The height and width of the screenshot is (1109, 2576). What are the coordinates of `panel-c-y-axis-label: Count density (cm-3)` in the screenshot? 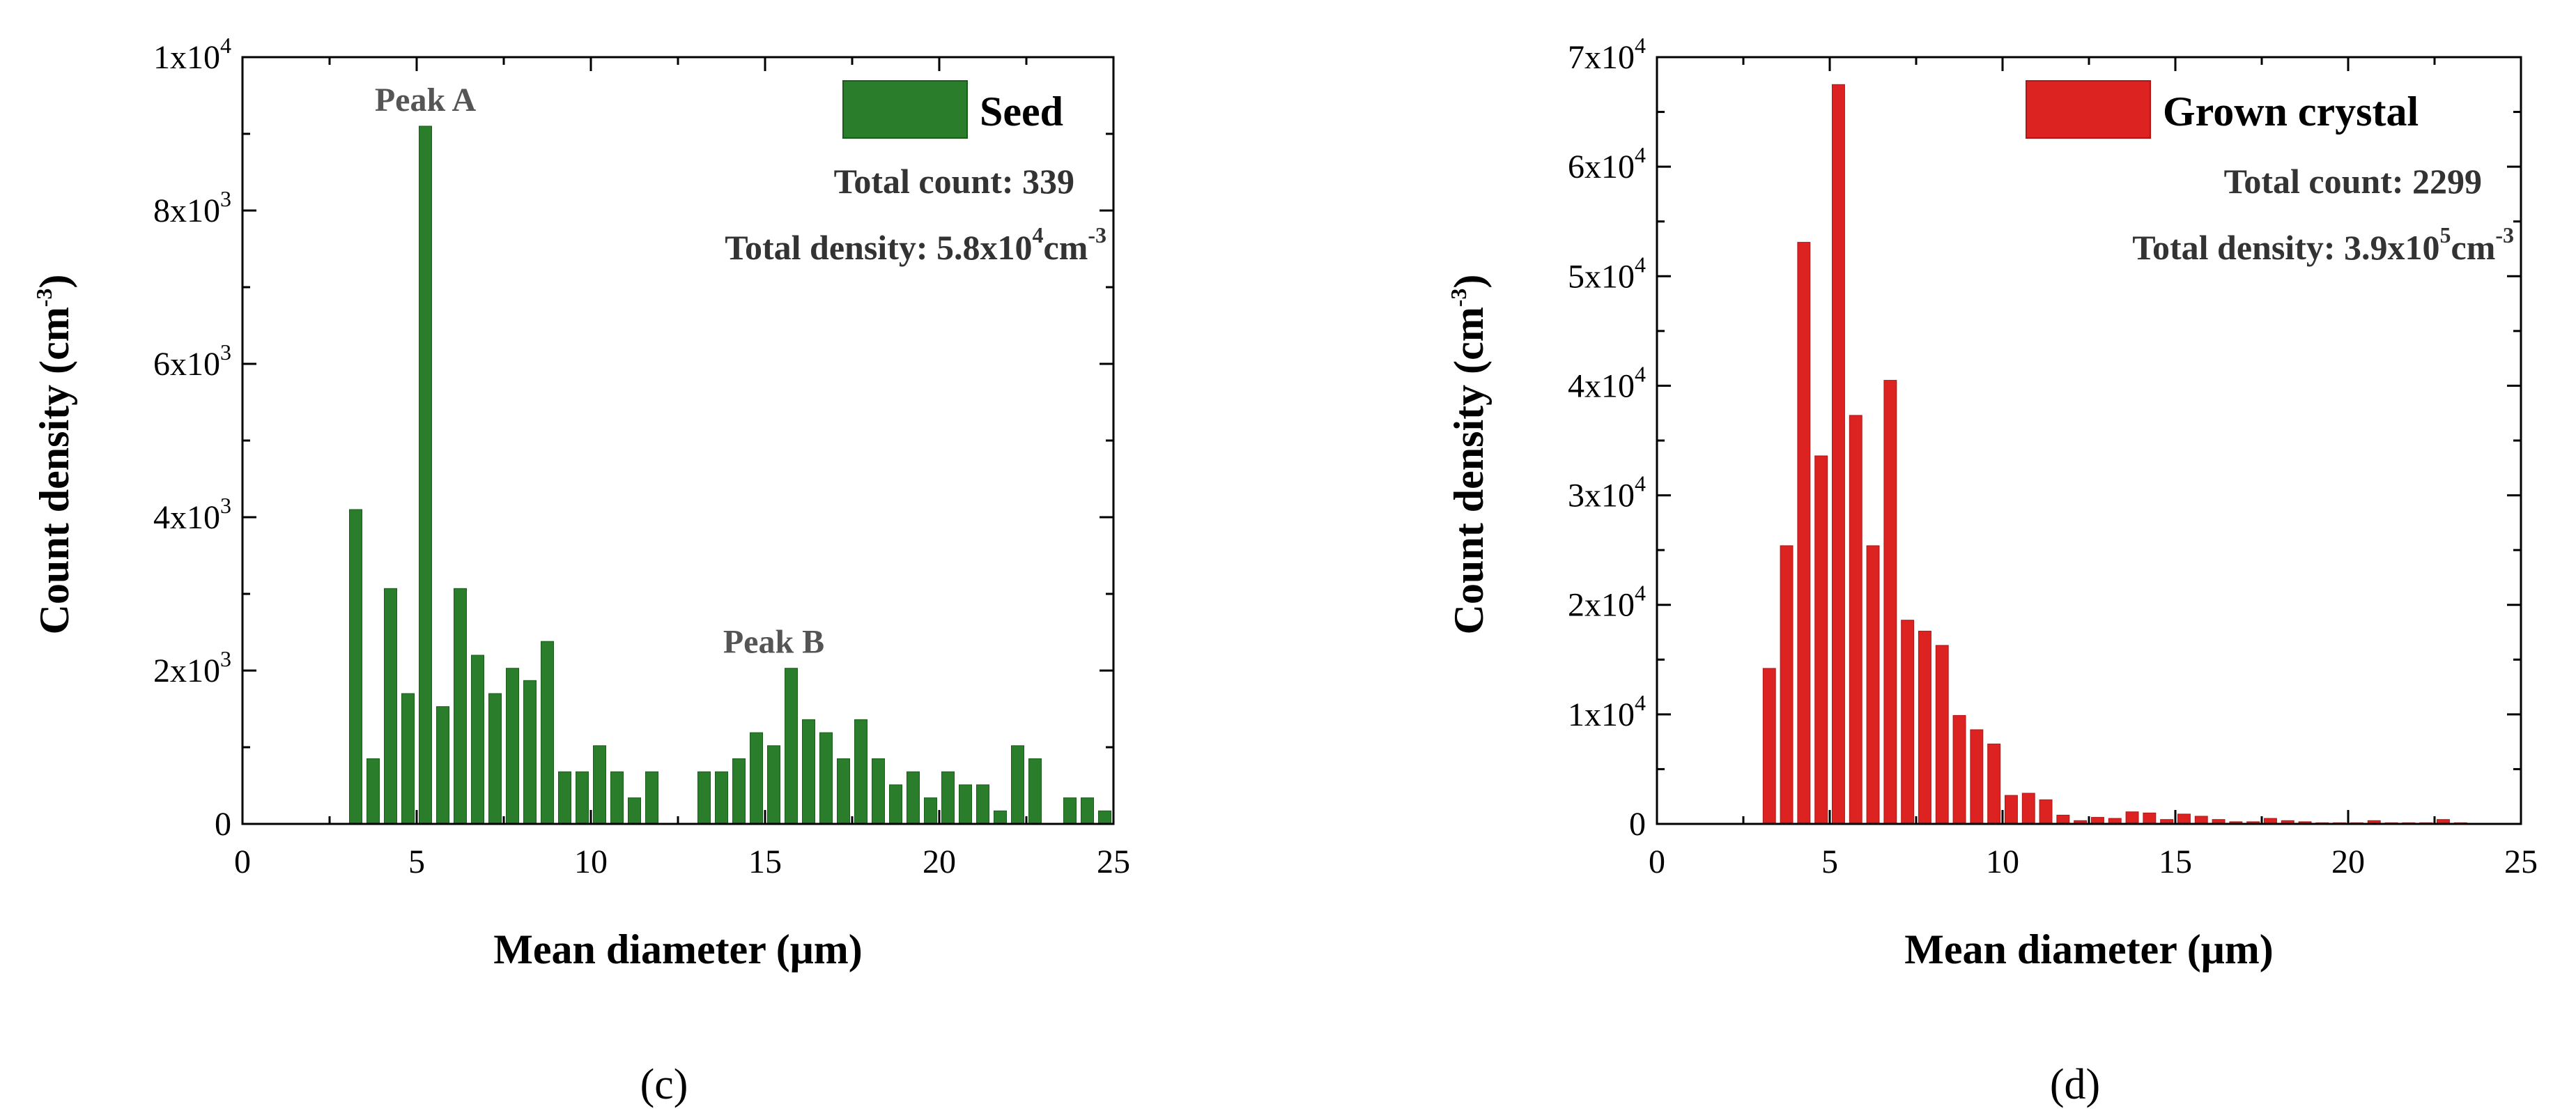 It's located at (54, 455).